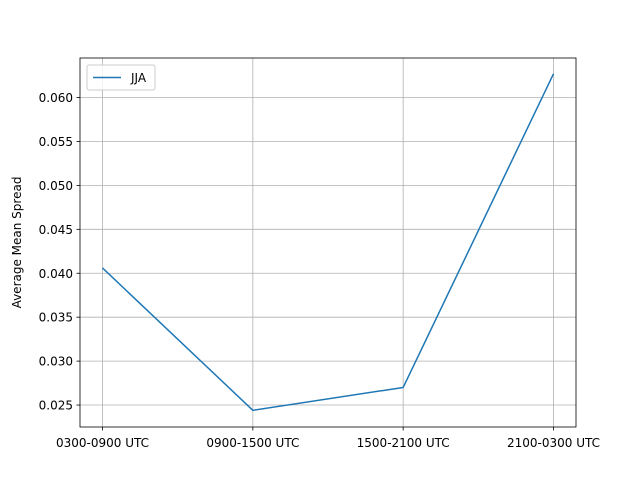 The height and width of the screenshot is (480, 640). What do you see at coordinates (102, 443) in the screenshot?
I see `x-tick-label: 0300-0900 UTC` at bounding box center [102, 443].